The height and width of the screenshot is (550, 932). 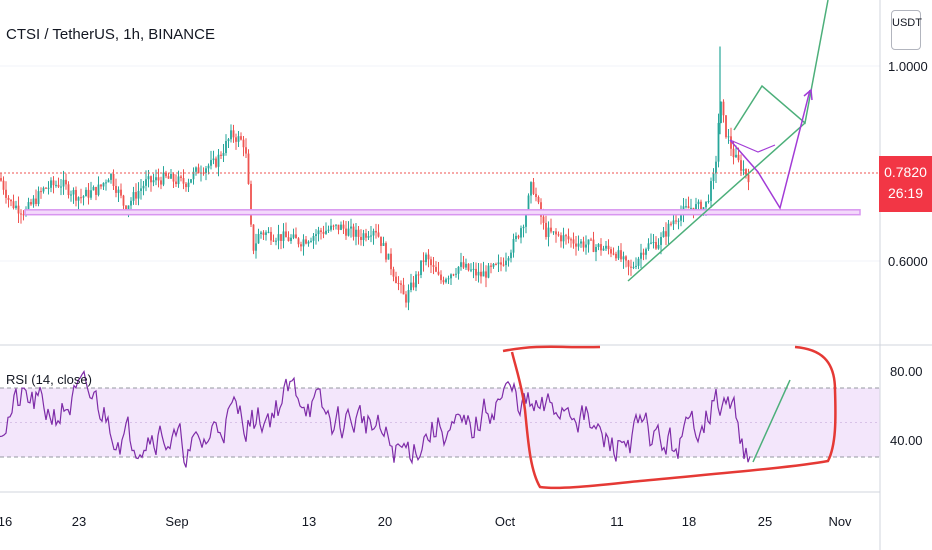 What do you see at coordinates (505, 521) in the screenshot?
I see `x-tick-label: Oct` at bounding box center [505, 521].